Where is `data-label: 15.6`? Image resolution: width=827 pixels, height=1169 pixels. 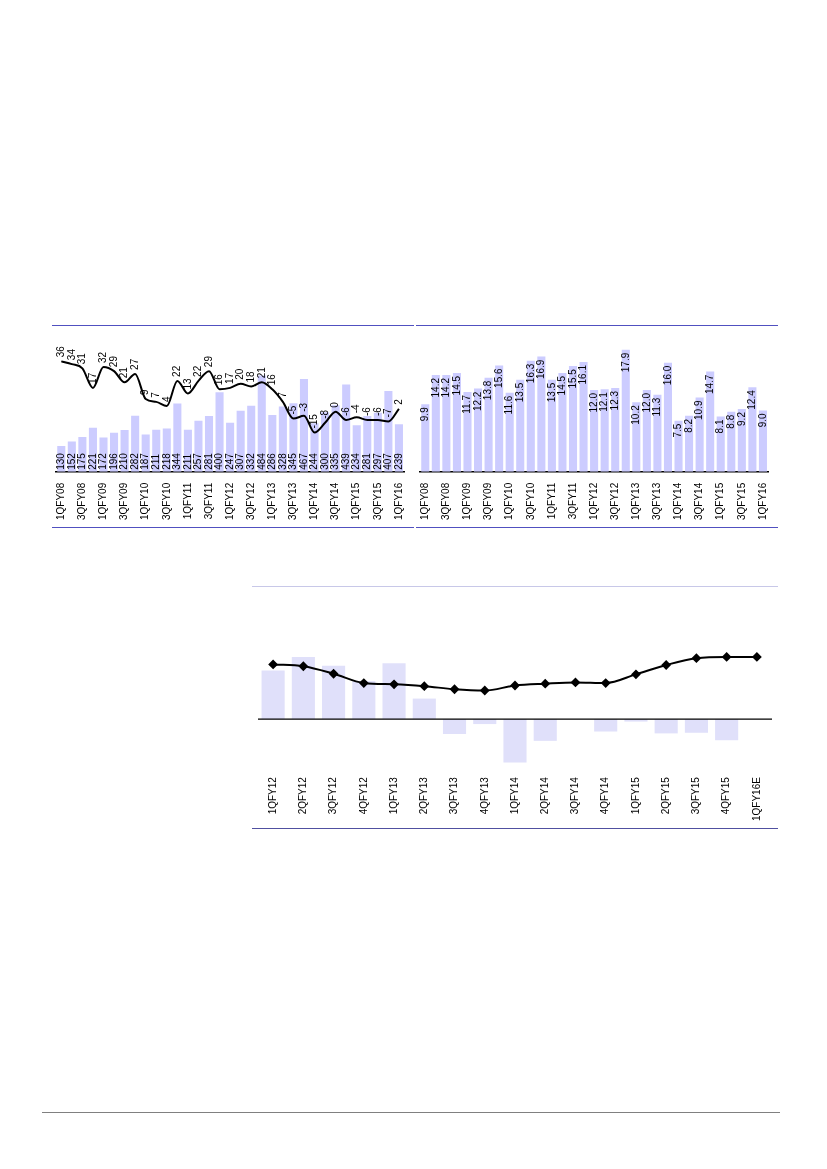 data-label: 15.6 is located at coordinates (498, 378).